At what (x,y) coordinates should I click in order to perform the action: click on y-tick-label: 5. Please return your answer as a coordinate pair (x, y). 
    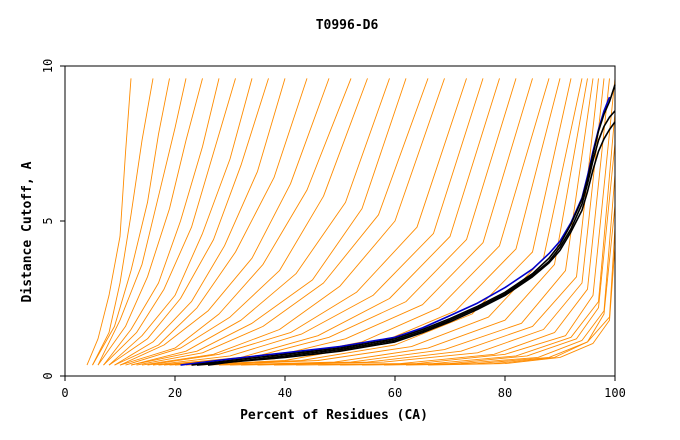
    Looking at the image, I should click on (48, 220).